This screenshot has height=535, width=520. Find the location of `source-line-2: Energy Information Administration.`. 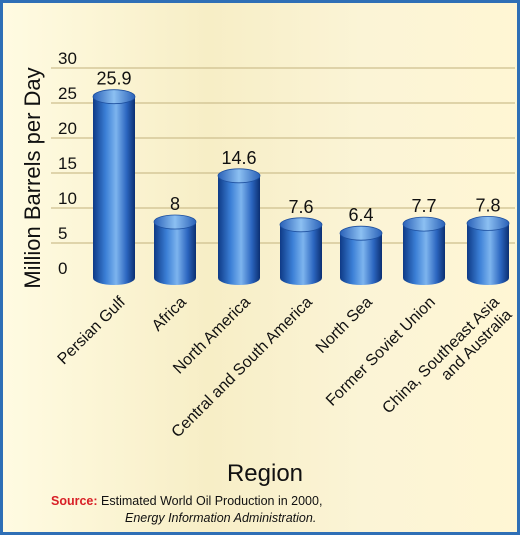

source-line-2: Energy Information Administration. is located at coordinates (221, 518).